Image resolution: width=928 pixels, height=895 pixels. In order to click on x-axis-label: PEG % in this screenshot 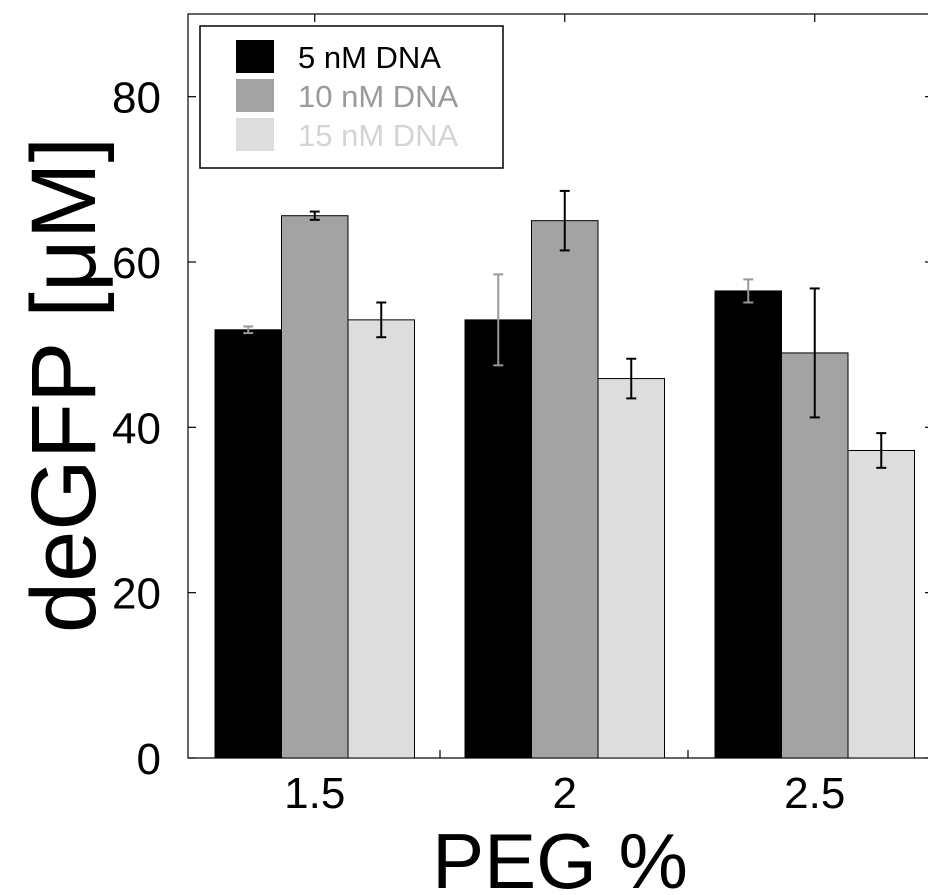, I will do `click(560, 856)`.